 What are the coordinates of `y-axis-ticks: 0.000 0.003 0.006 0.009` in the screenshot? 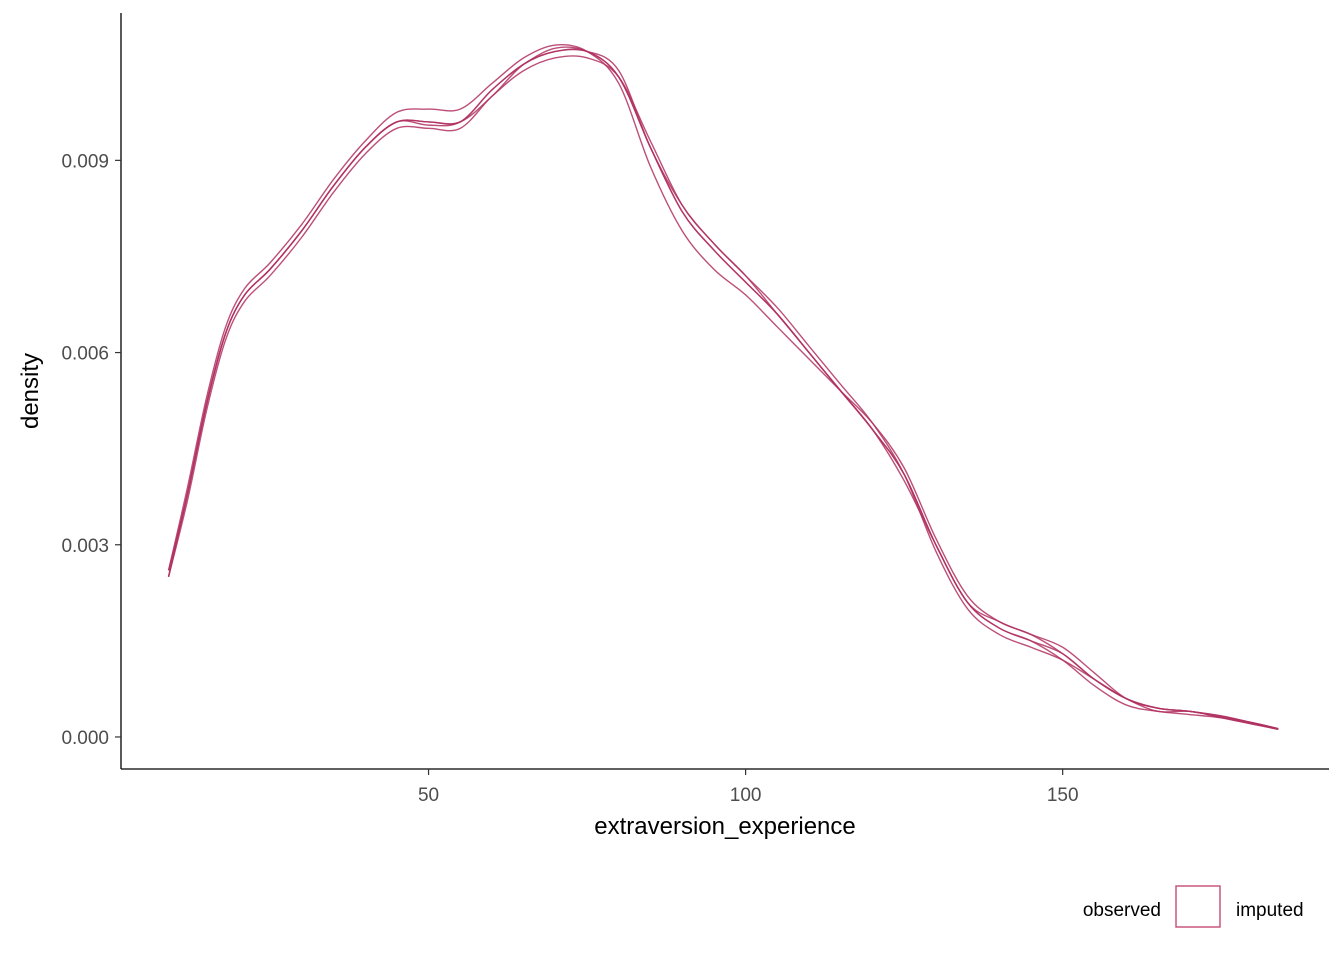 It's located at (91, 450).